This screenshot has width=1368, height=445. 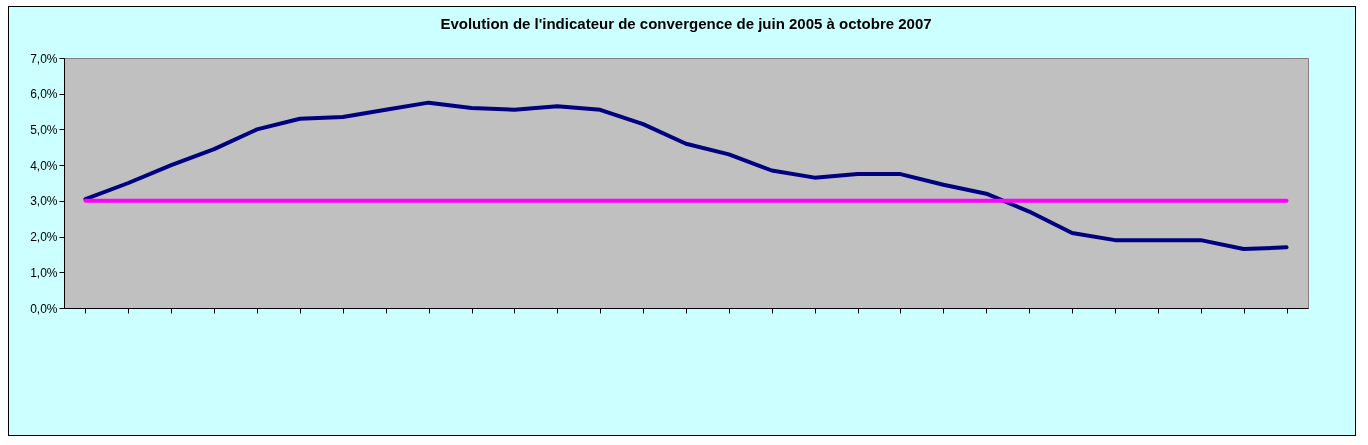 I want to click on y-tick-label: 2,0%, so click(x=44, y=237).